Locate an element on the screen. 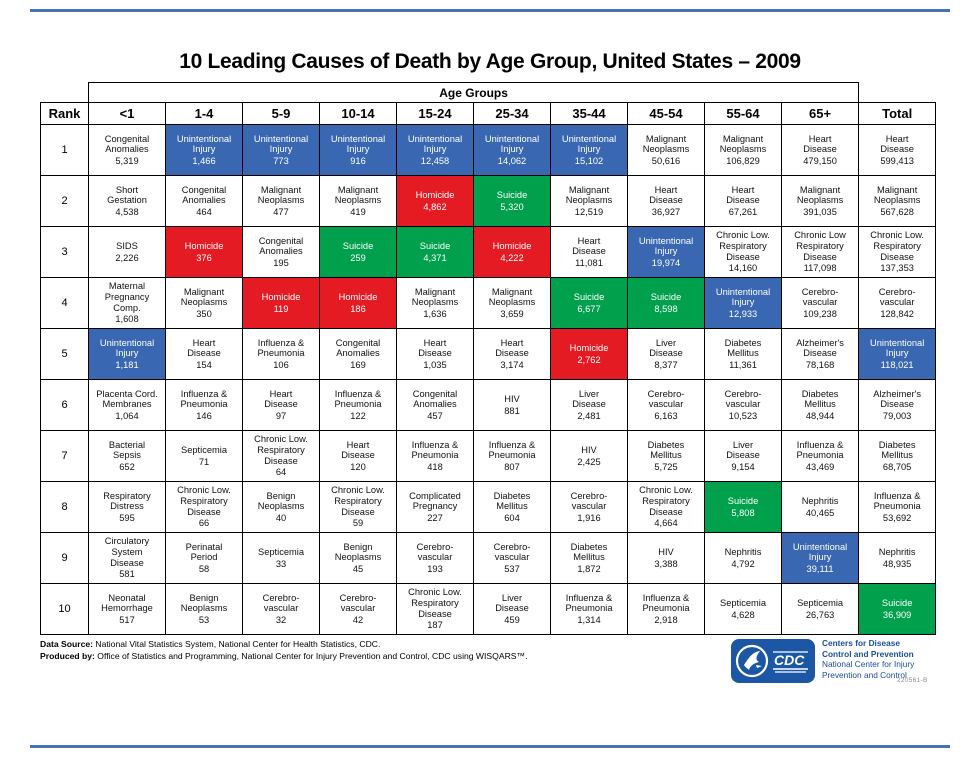 The width and height of the screenshot is (980, 757). rank-cell-8: 8 is located at coordinates (64, 507).